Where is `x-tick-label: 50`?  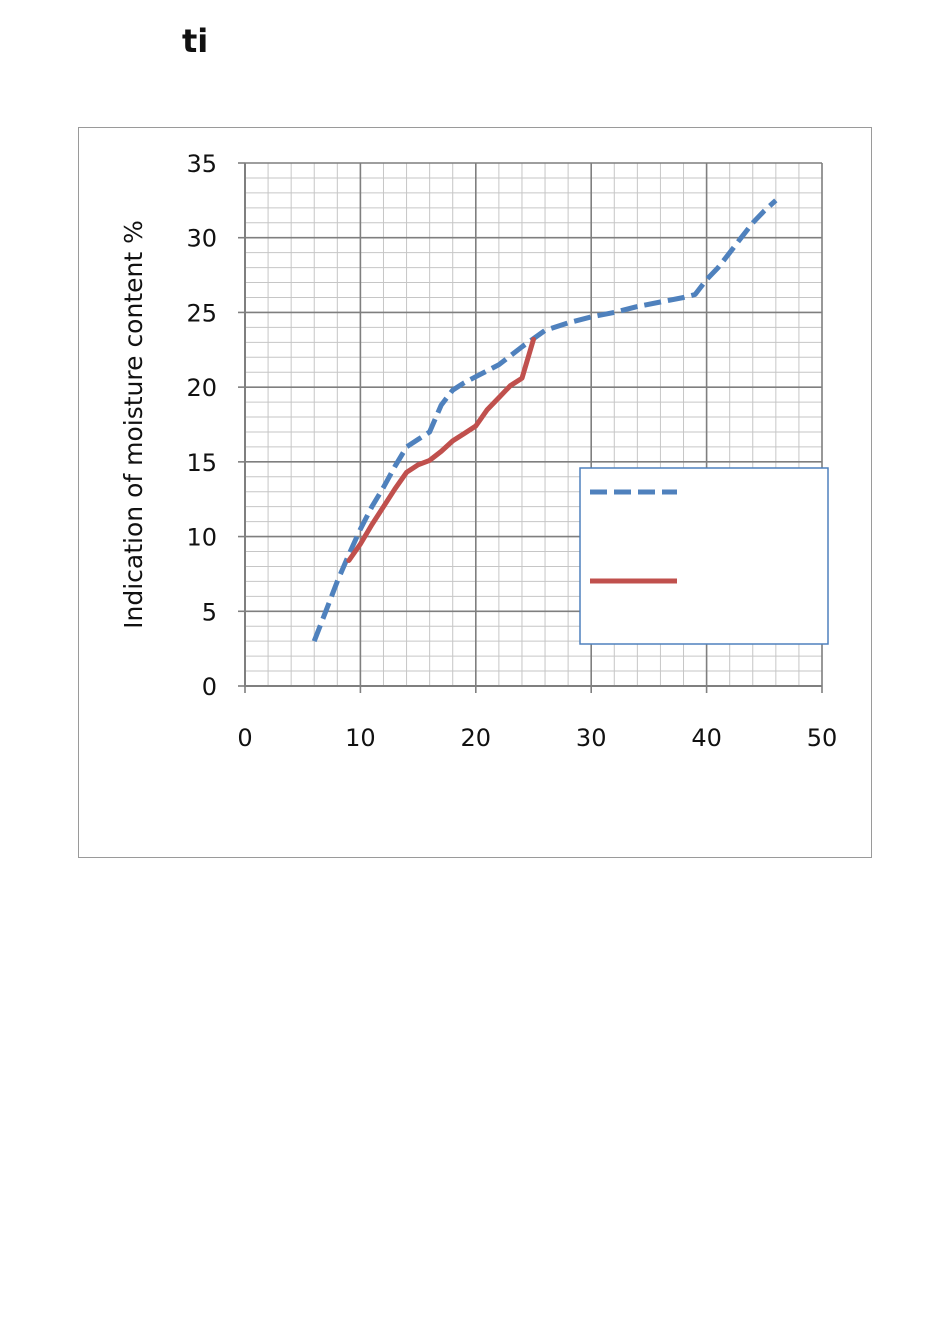
x-tick-label: 50 is located at coordinates (822, 738).